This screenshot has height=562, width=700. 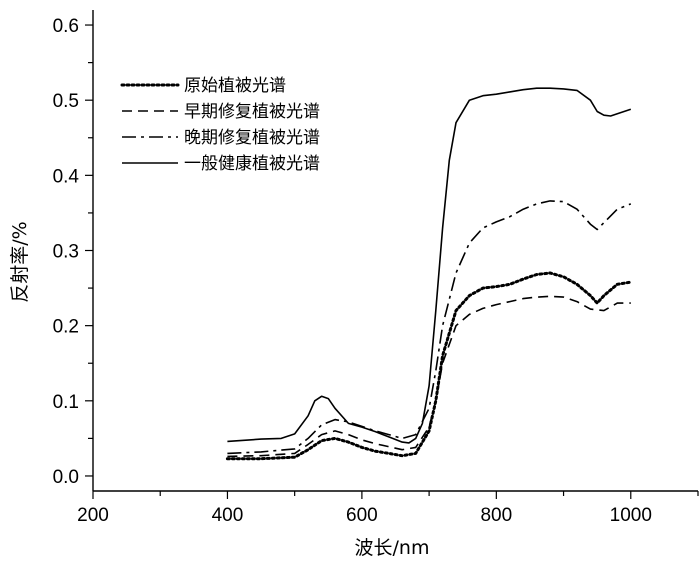 I want to click on x-tick-label: 600, so click(x=362, y=515).